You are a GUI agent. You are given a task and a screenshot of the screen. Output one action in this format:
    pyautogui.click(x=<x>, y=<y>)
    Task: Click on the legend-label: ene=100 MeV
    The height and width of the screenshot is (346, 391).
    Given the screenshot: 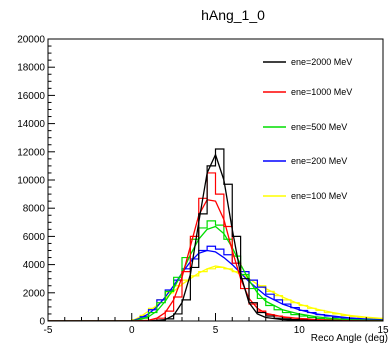 What is the action you would take?
    pyautogui.click(x=319, y=196)
    